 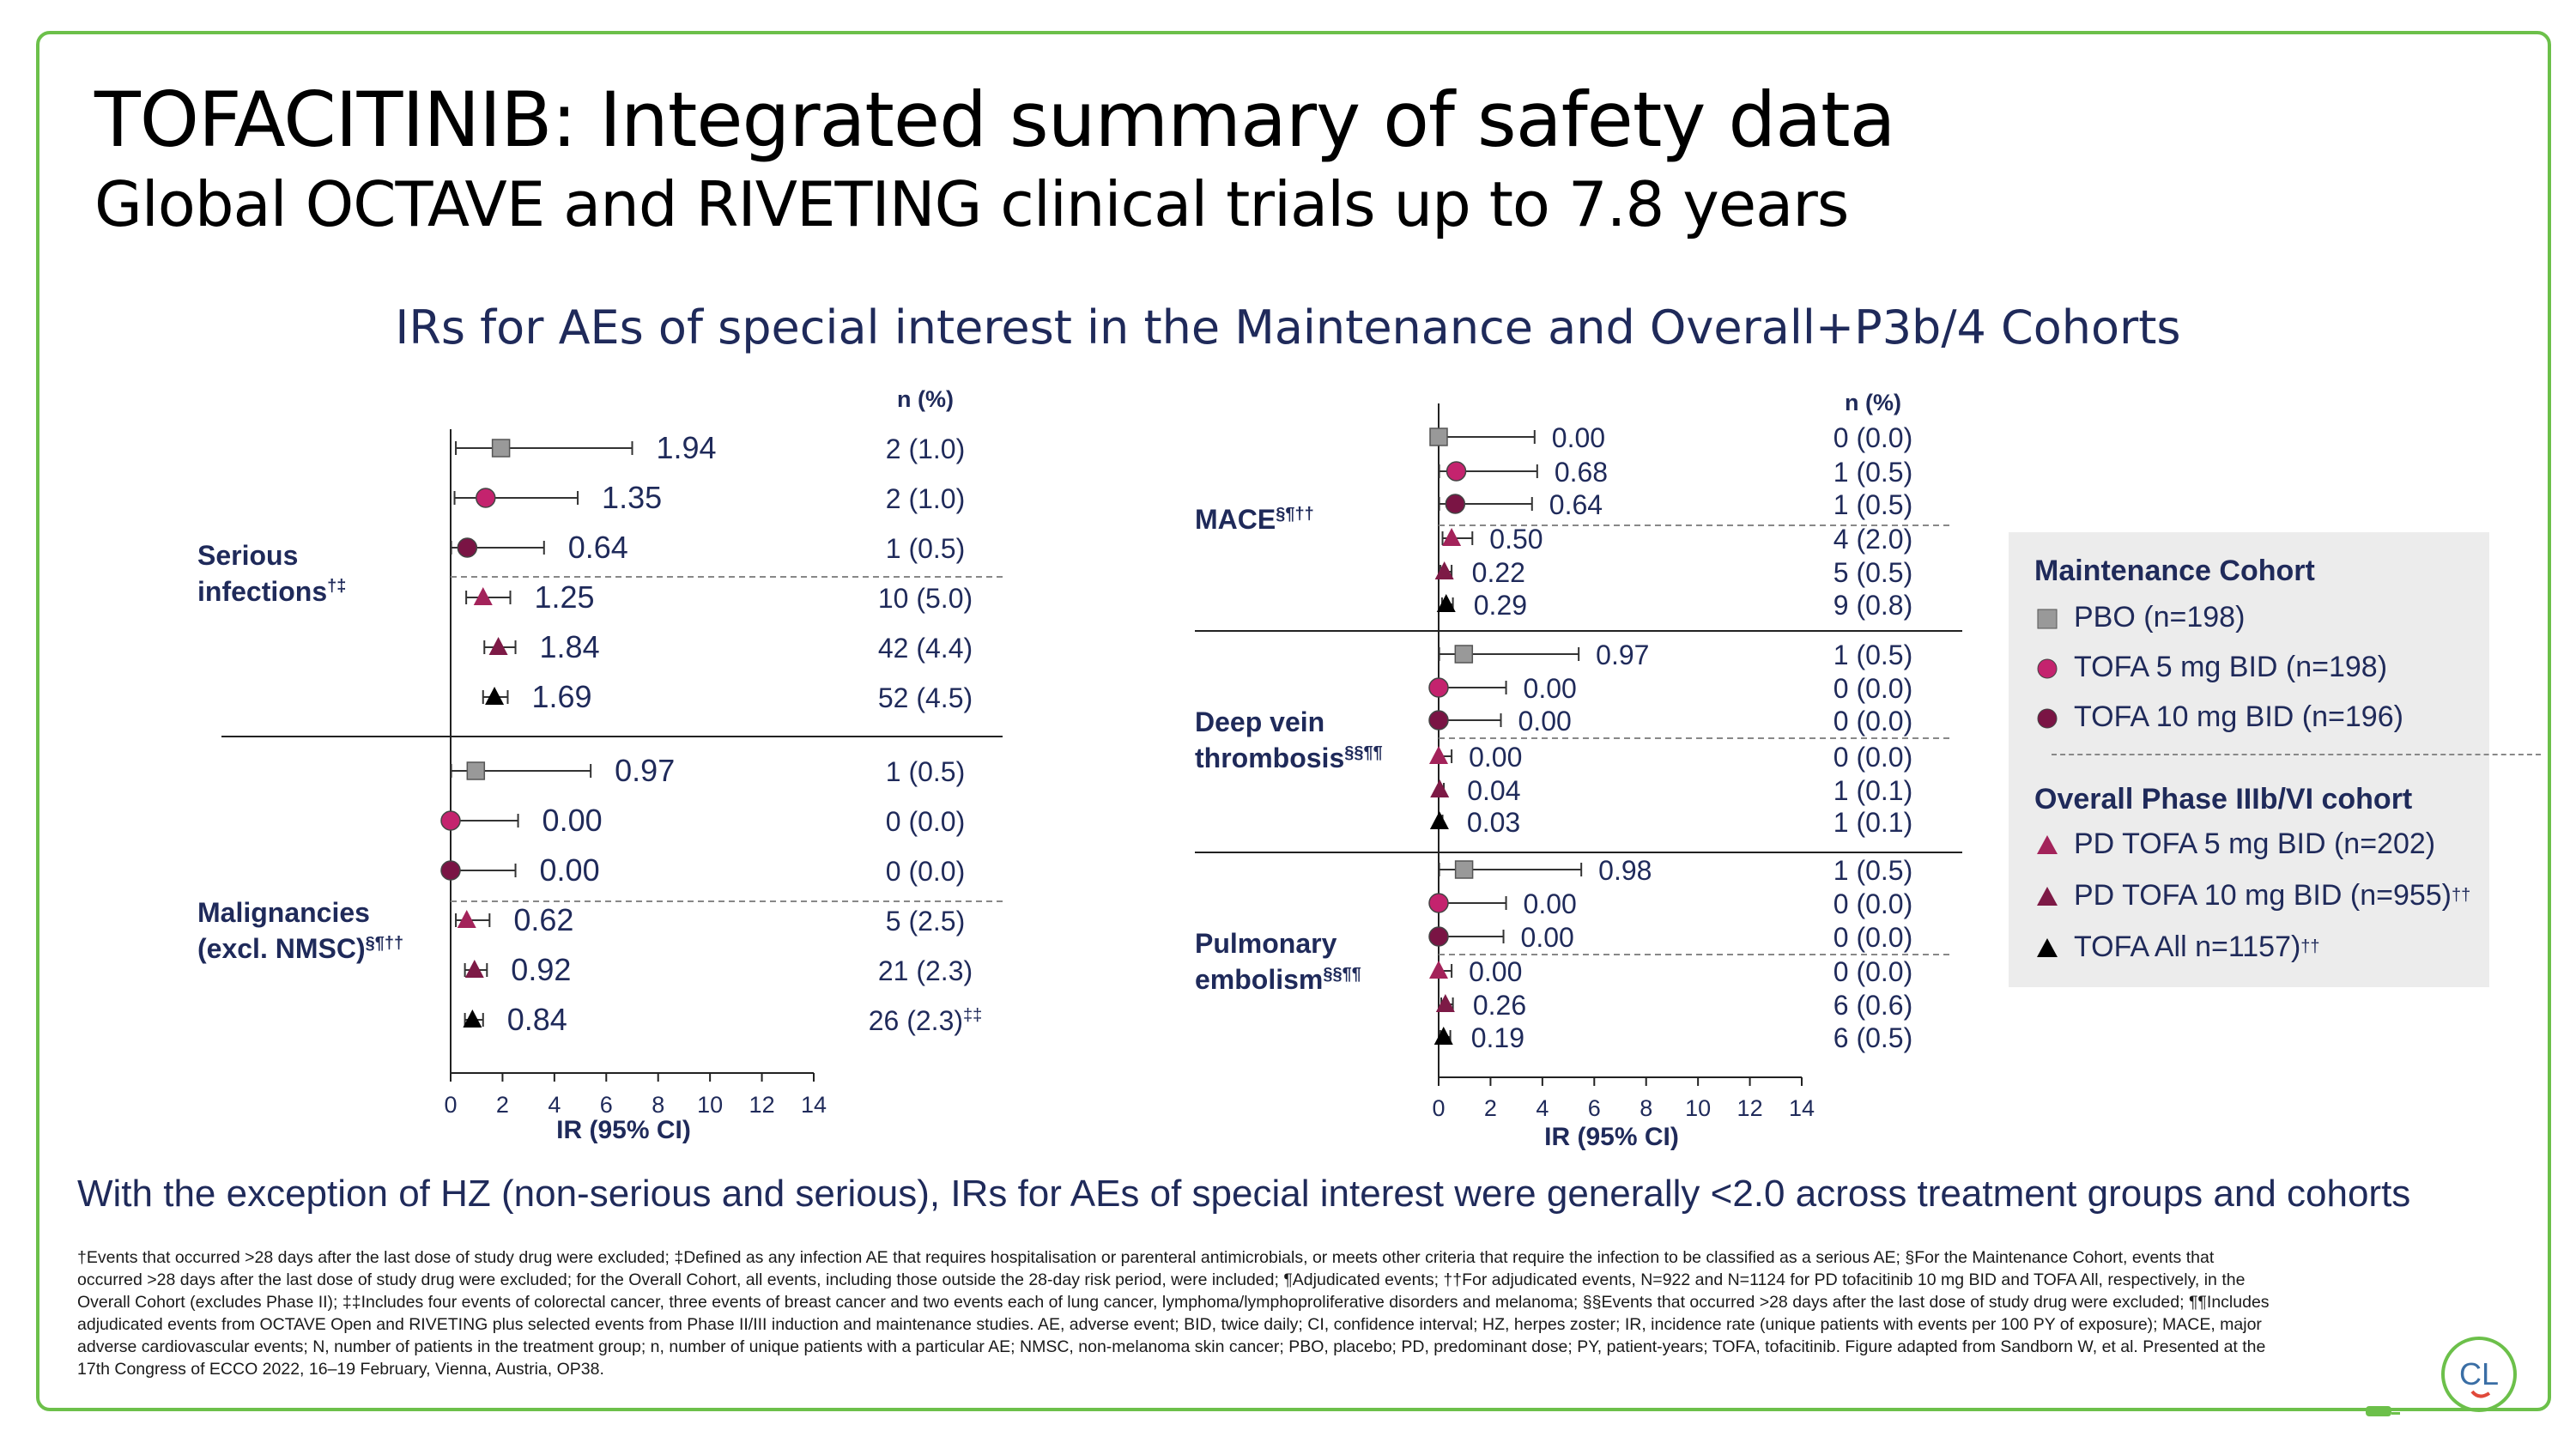 I want to click on n-percent-label: 5 (0.5), so click(x=1873, y=572).